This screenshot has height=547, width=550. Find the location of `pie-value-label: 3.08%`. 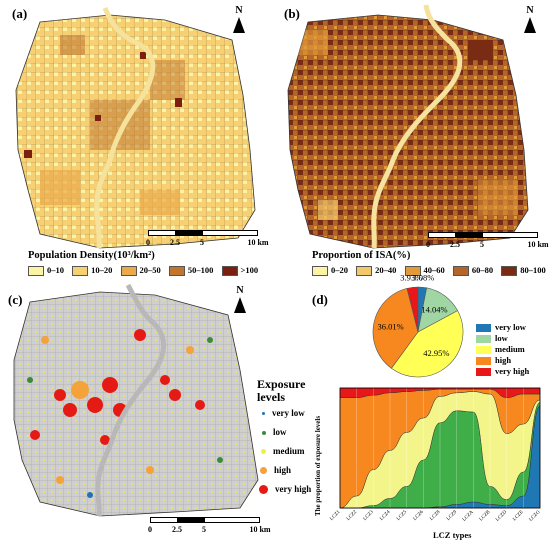

pie-value-label: 3.08% is located at coordinates (423, 277).